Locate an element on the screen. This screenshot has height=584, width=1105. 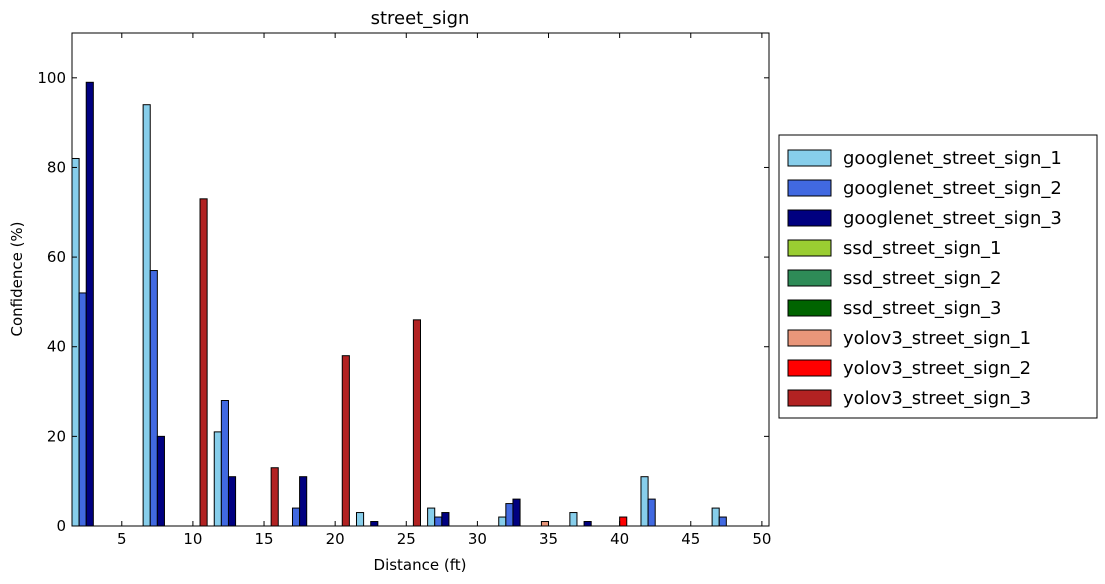
x-tick-label: 20 is located at coordinates (335, 539).